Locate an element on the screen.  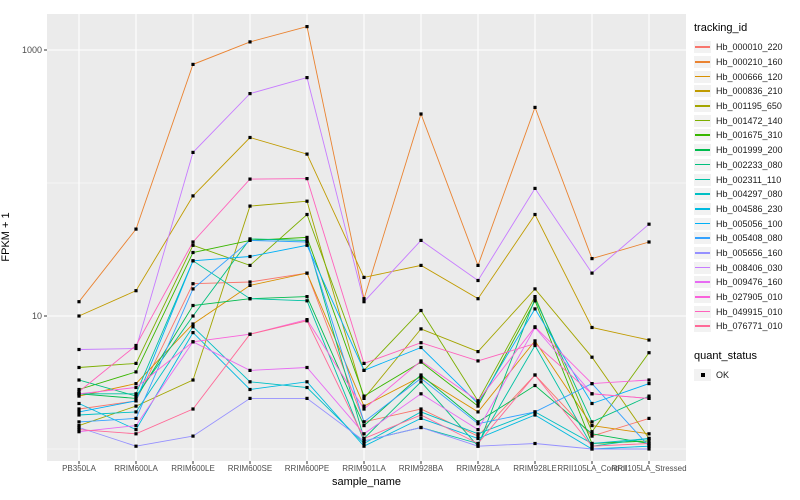
legend-item-label: Hb_049915_010 is located at coordinates (749, 311).